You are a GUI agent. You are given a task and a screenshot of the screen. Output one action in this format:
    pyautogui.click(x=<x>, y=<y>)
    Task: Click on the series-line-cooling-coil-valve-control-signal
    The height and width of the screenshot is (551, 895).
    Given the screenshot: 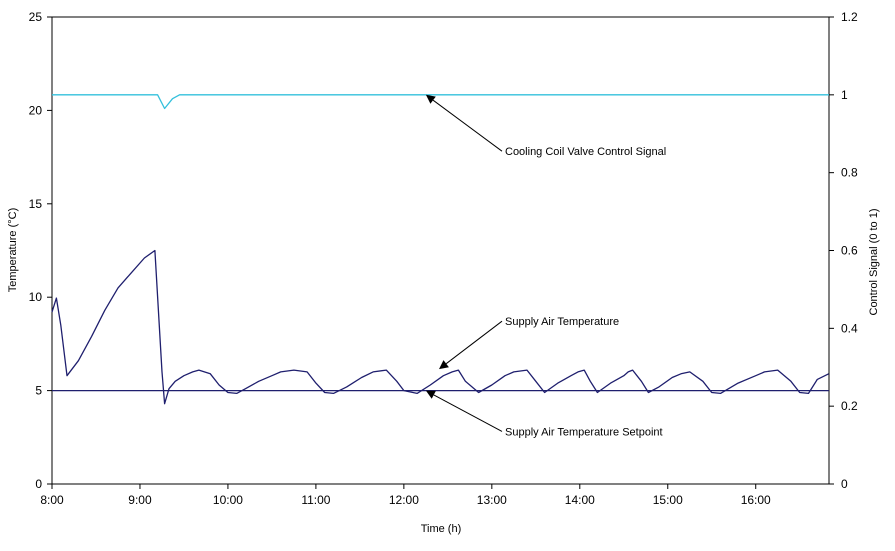 What is the action you would take?
    pyautogui.click(x=440, y=102)
    